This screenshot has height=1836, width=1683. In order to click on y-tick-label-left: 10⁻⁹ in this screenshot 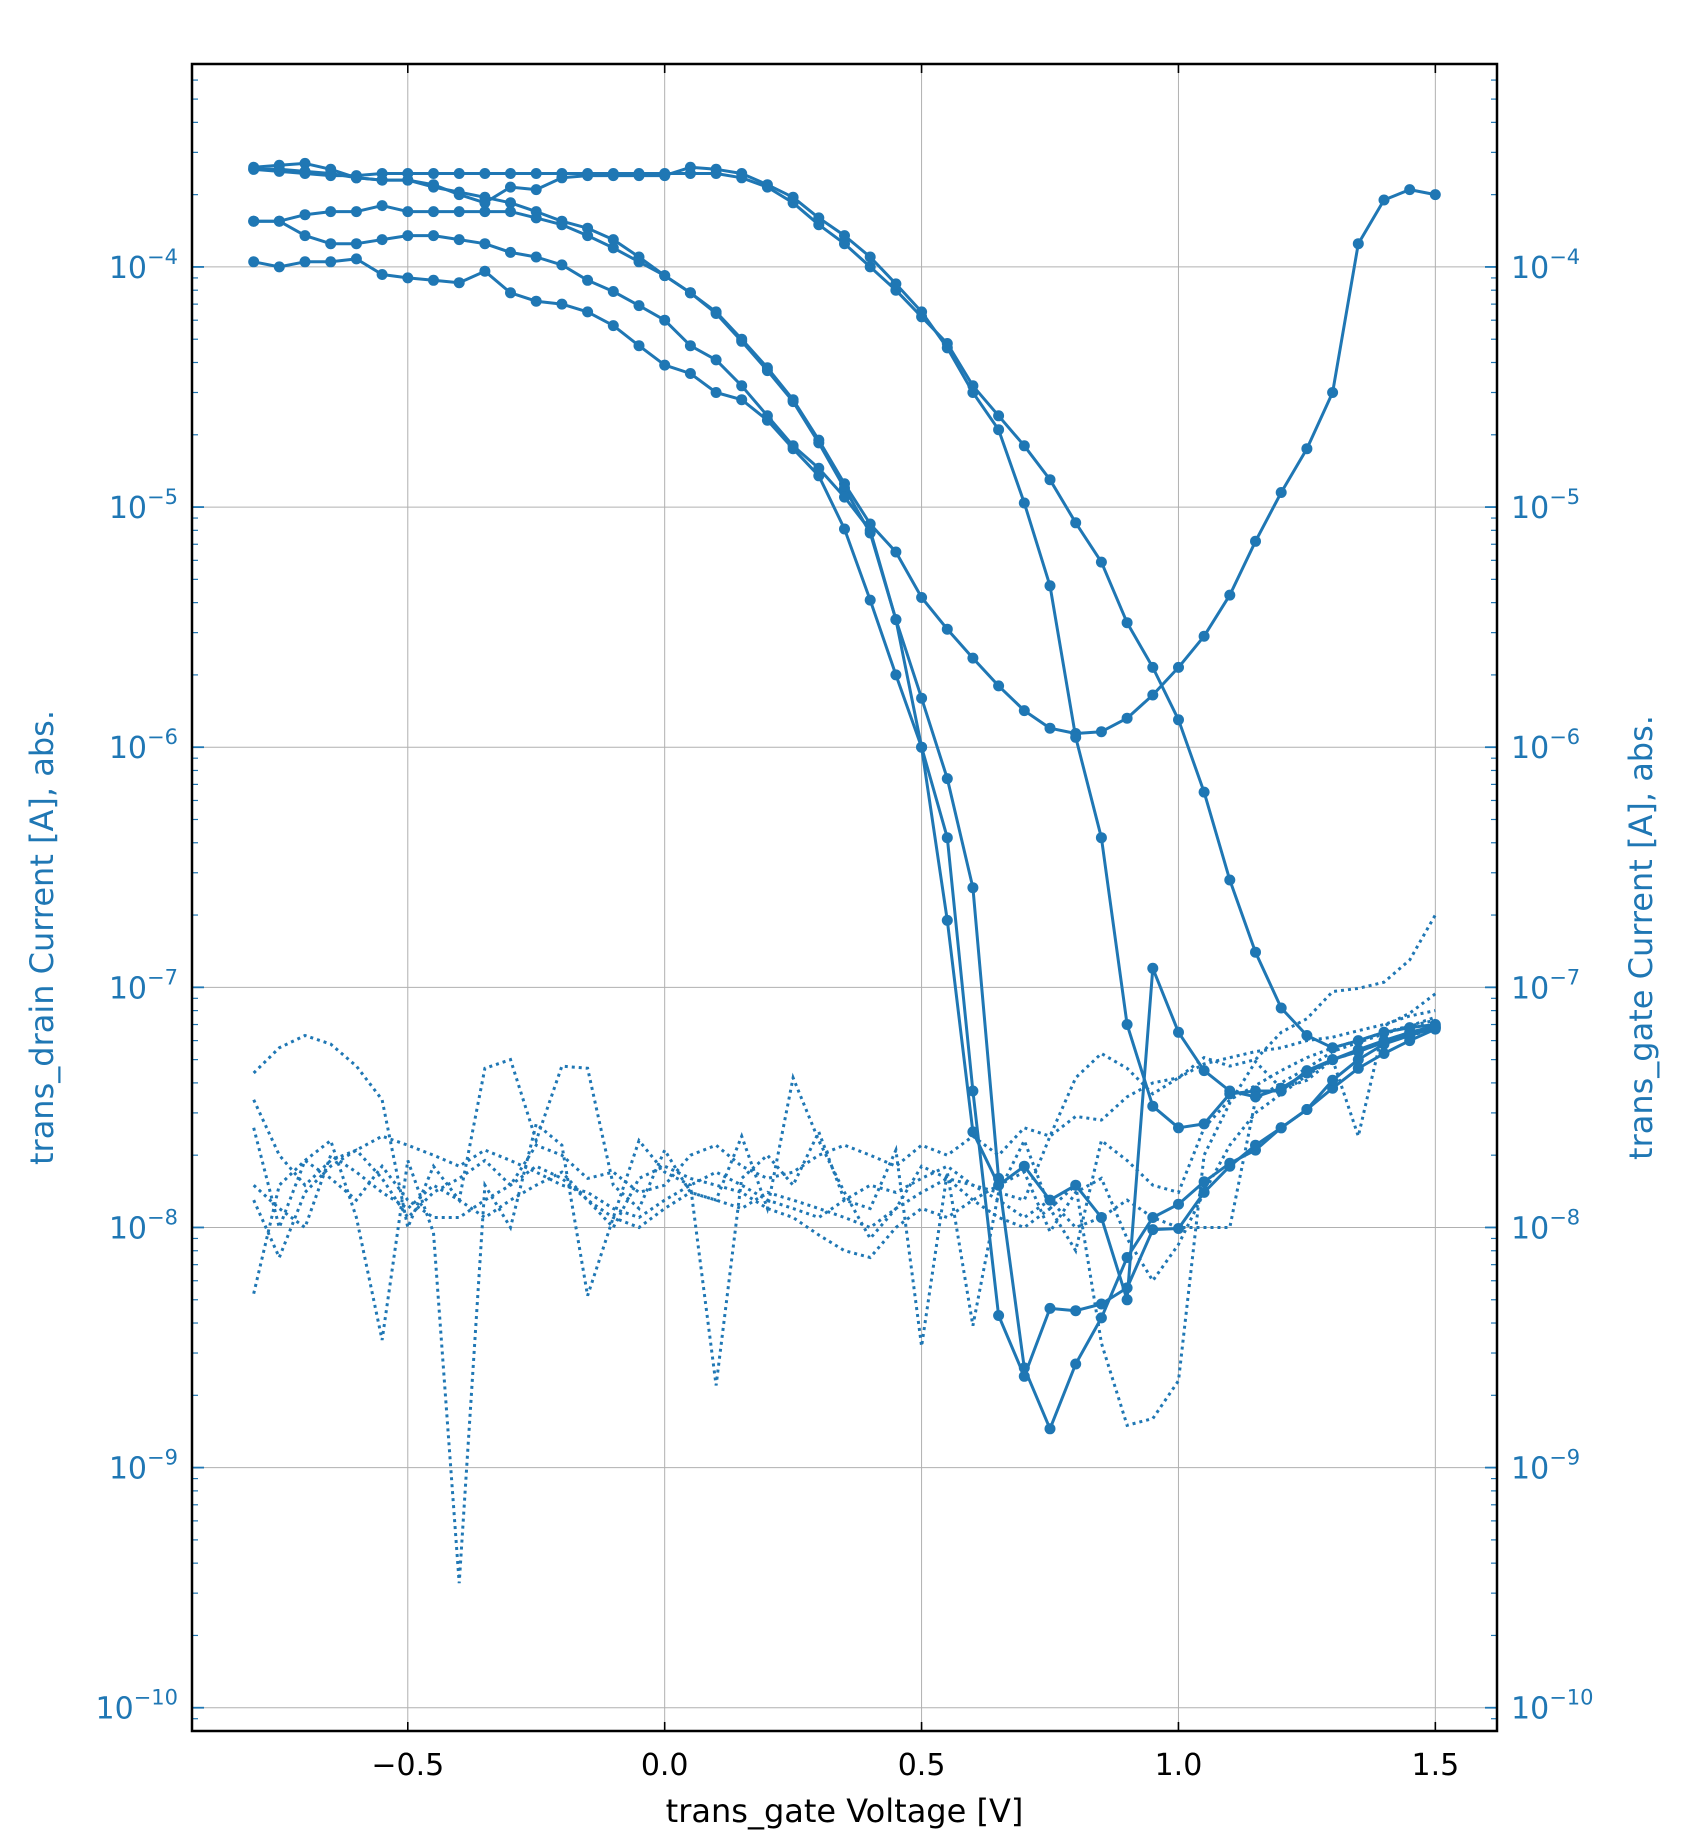, I will do `click(143, 1466)`.